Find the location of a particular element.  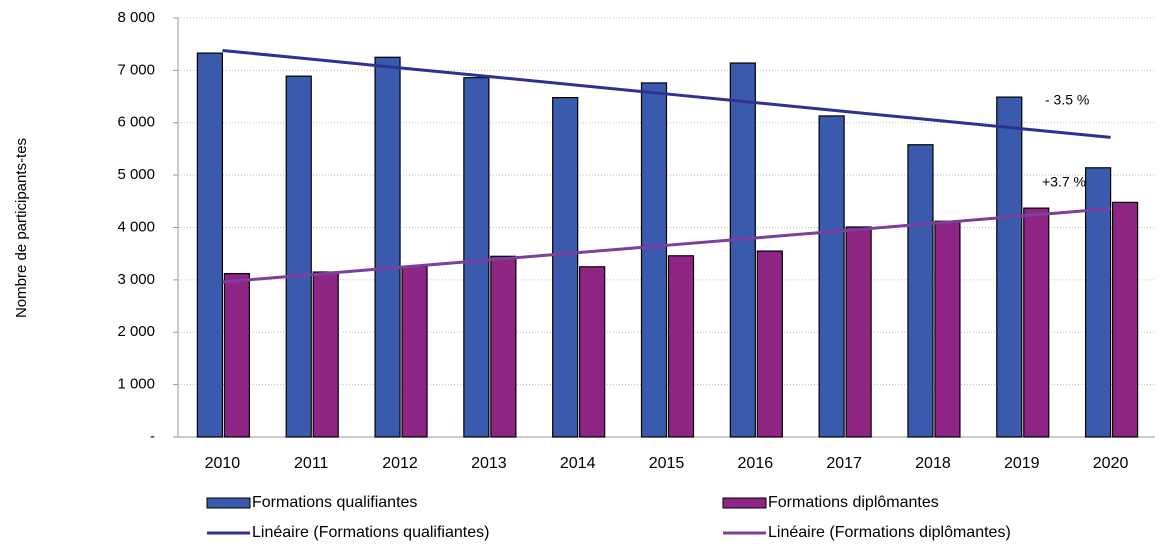

x-tick-label: 2020 is located at coordinates (1111, 463).